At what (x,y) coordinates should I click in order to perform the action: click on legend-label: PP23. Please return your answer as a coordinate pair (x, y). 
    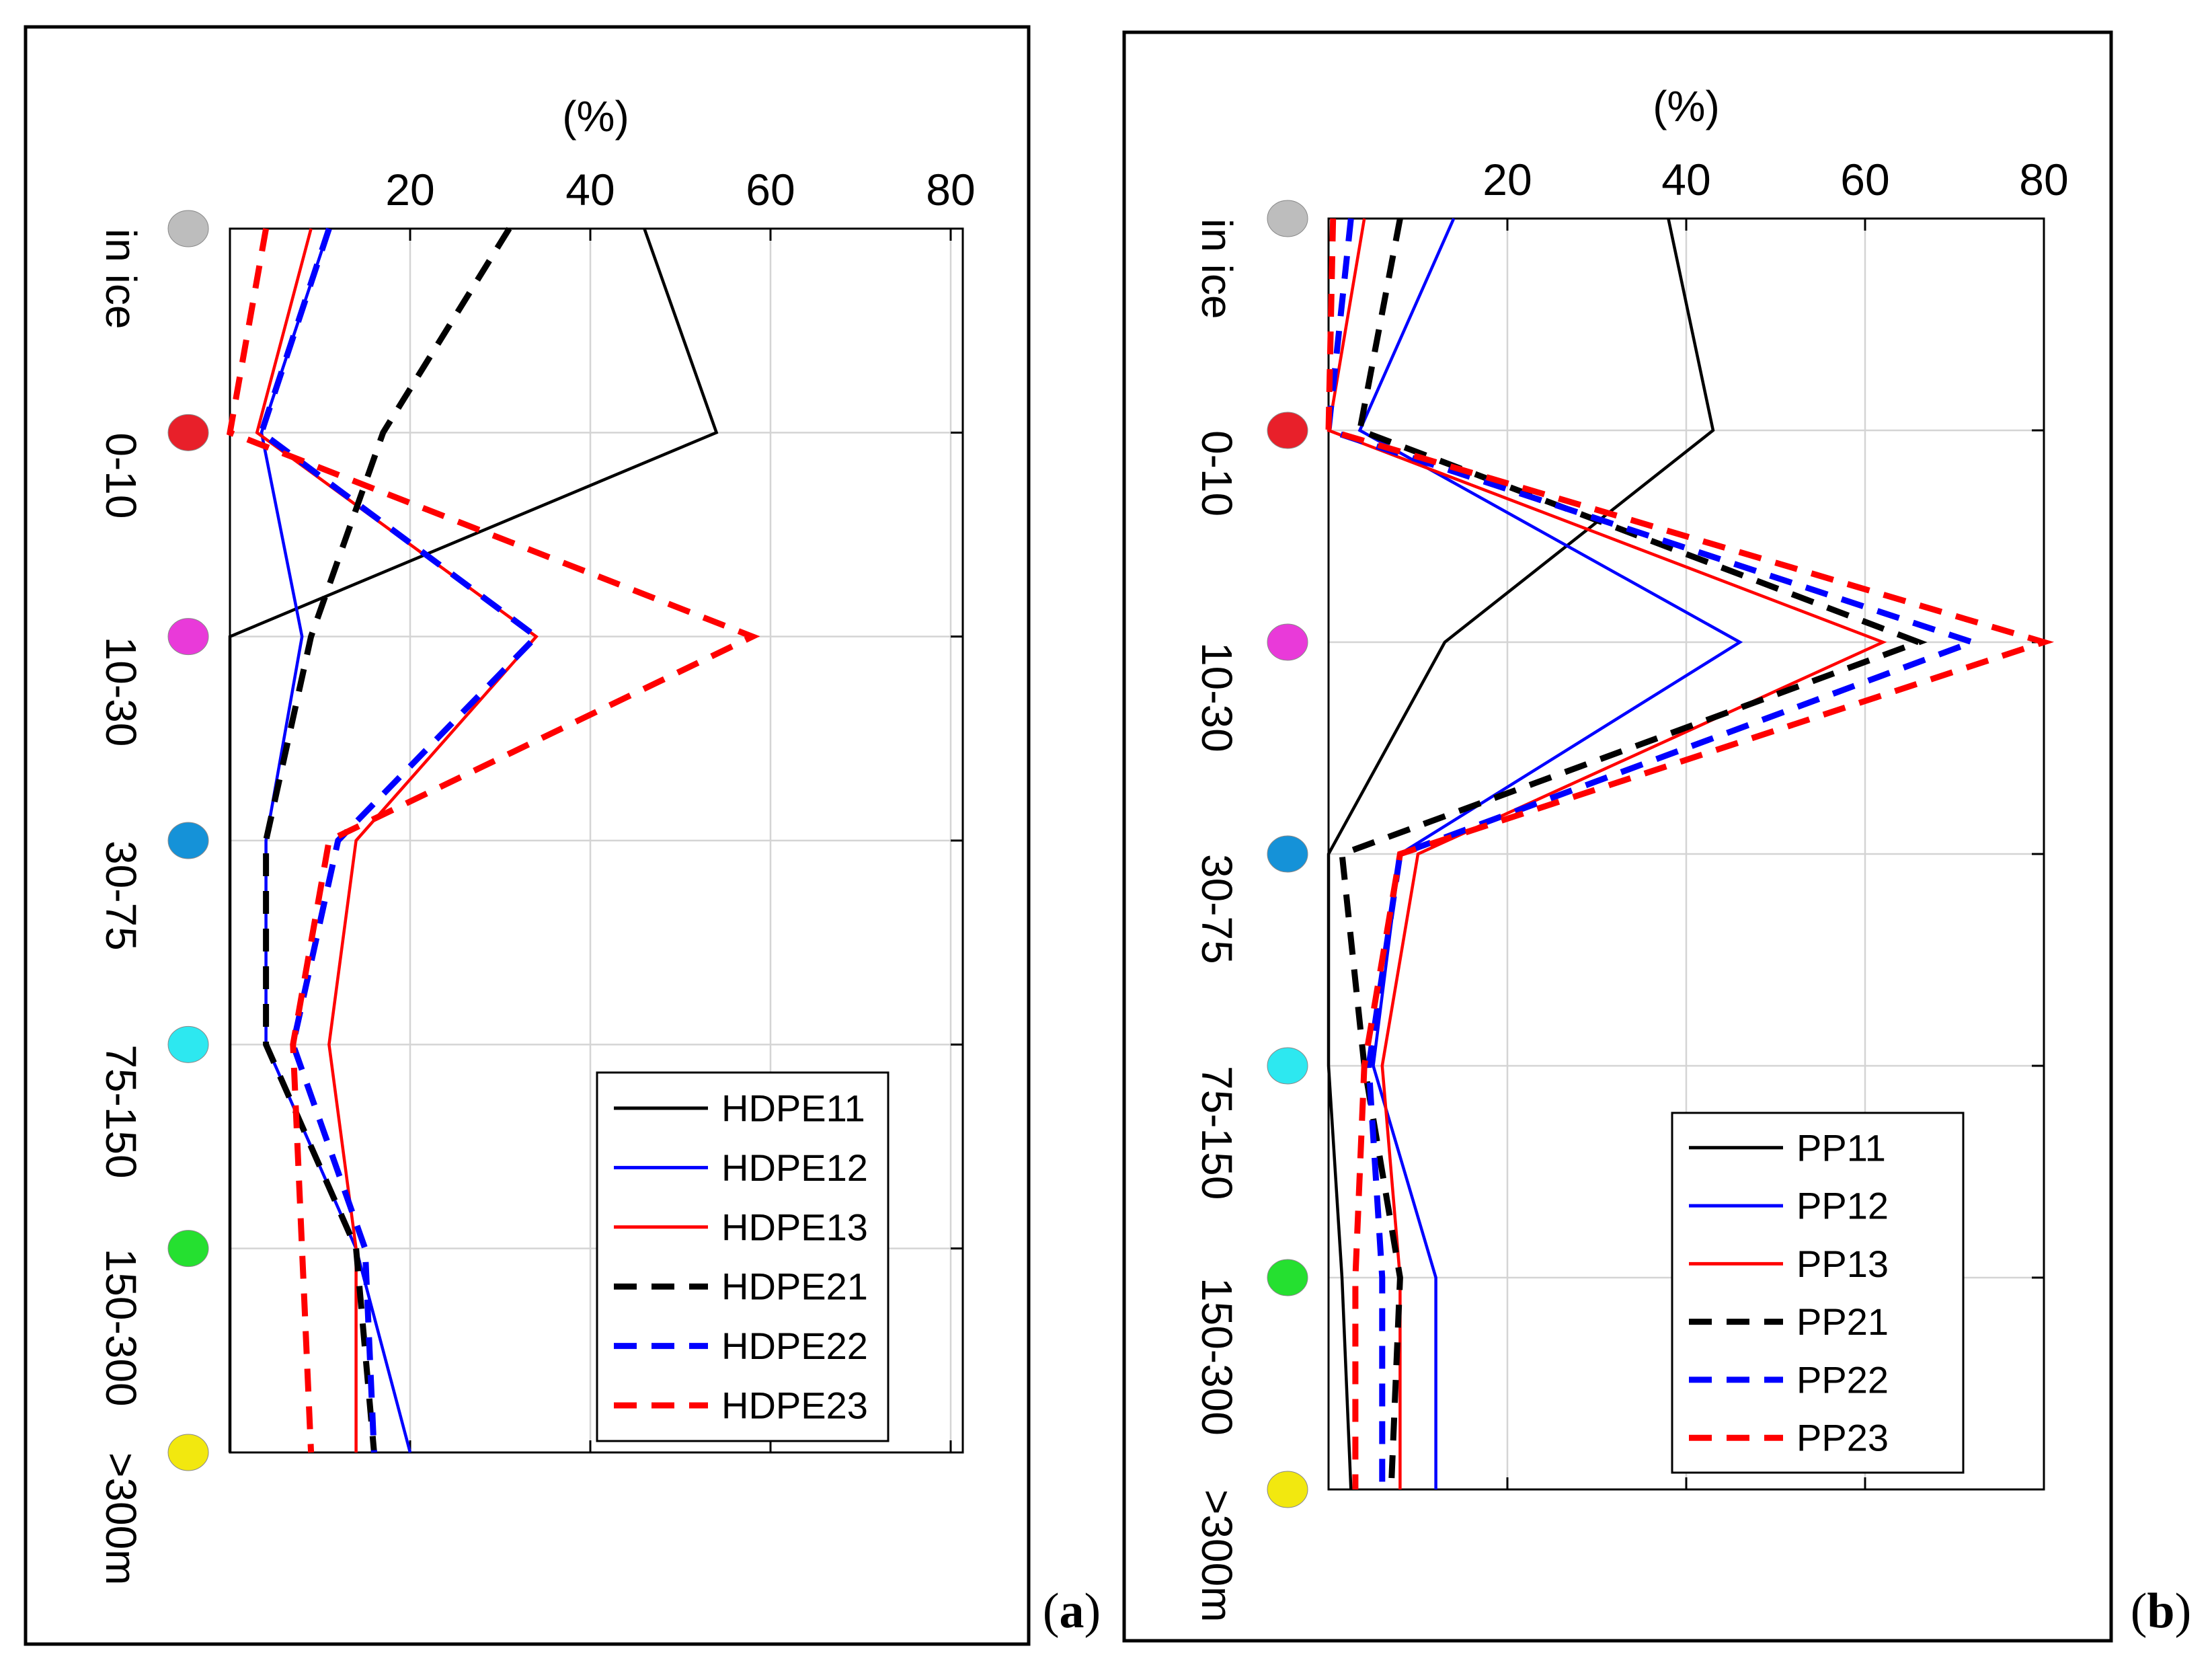
    Looking at the image, I should click on (1842, 1438).